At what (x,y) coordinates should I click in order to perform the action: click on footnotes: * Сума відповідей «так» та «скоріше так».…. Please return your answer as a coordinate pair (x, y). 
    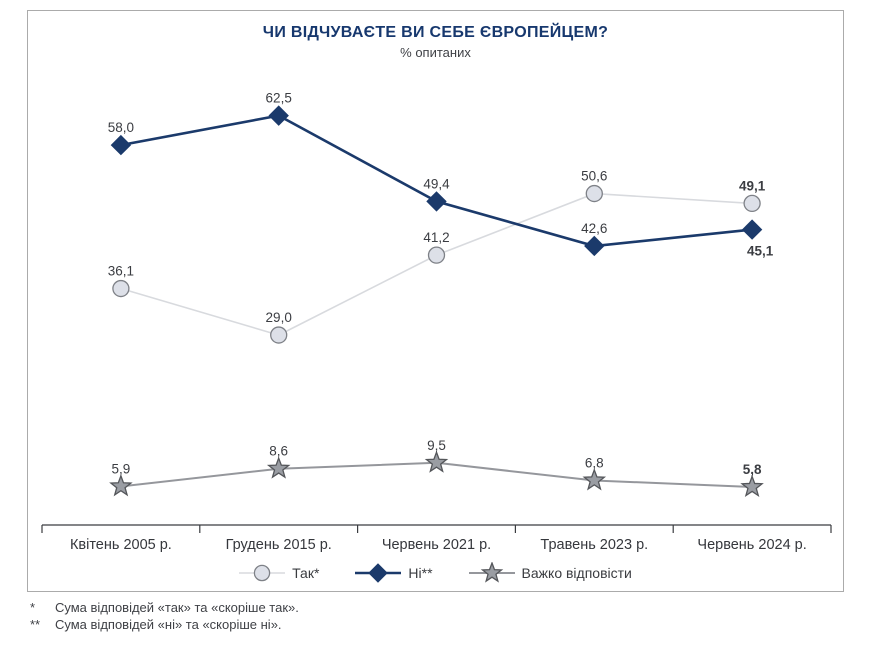
    Looking at the image, I should click on (164, 616).